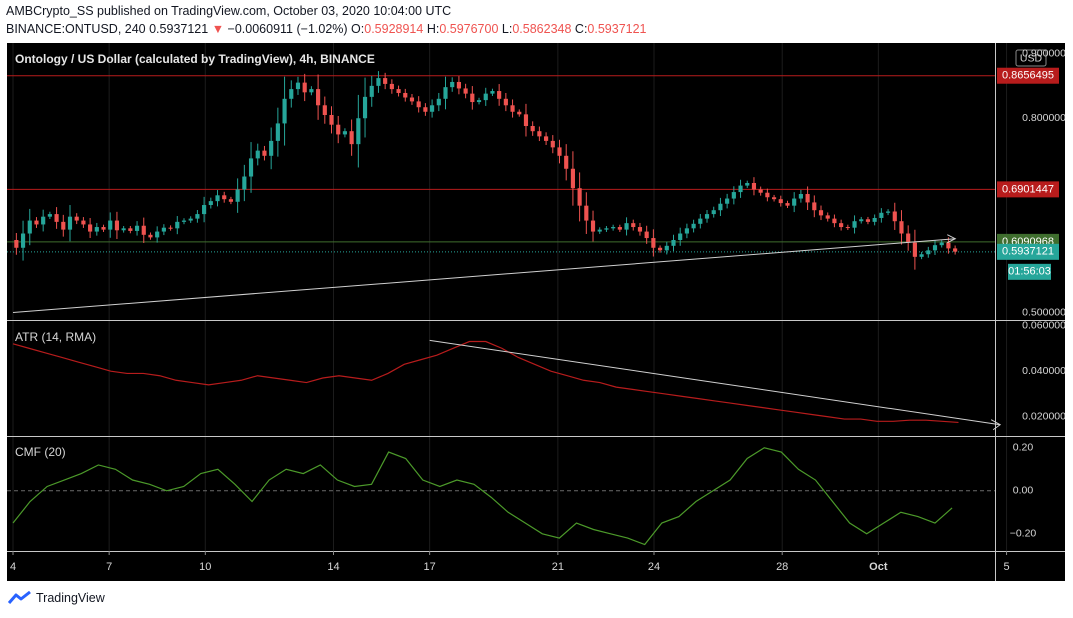 The image size is (1073, 618). Describe the element at coordinates (1006, 567) in the screenshot. I see `x-tick-label: 5` at that location.